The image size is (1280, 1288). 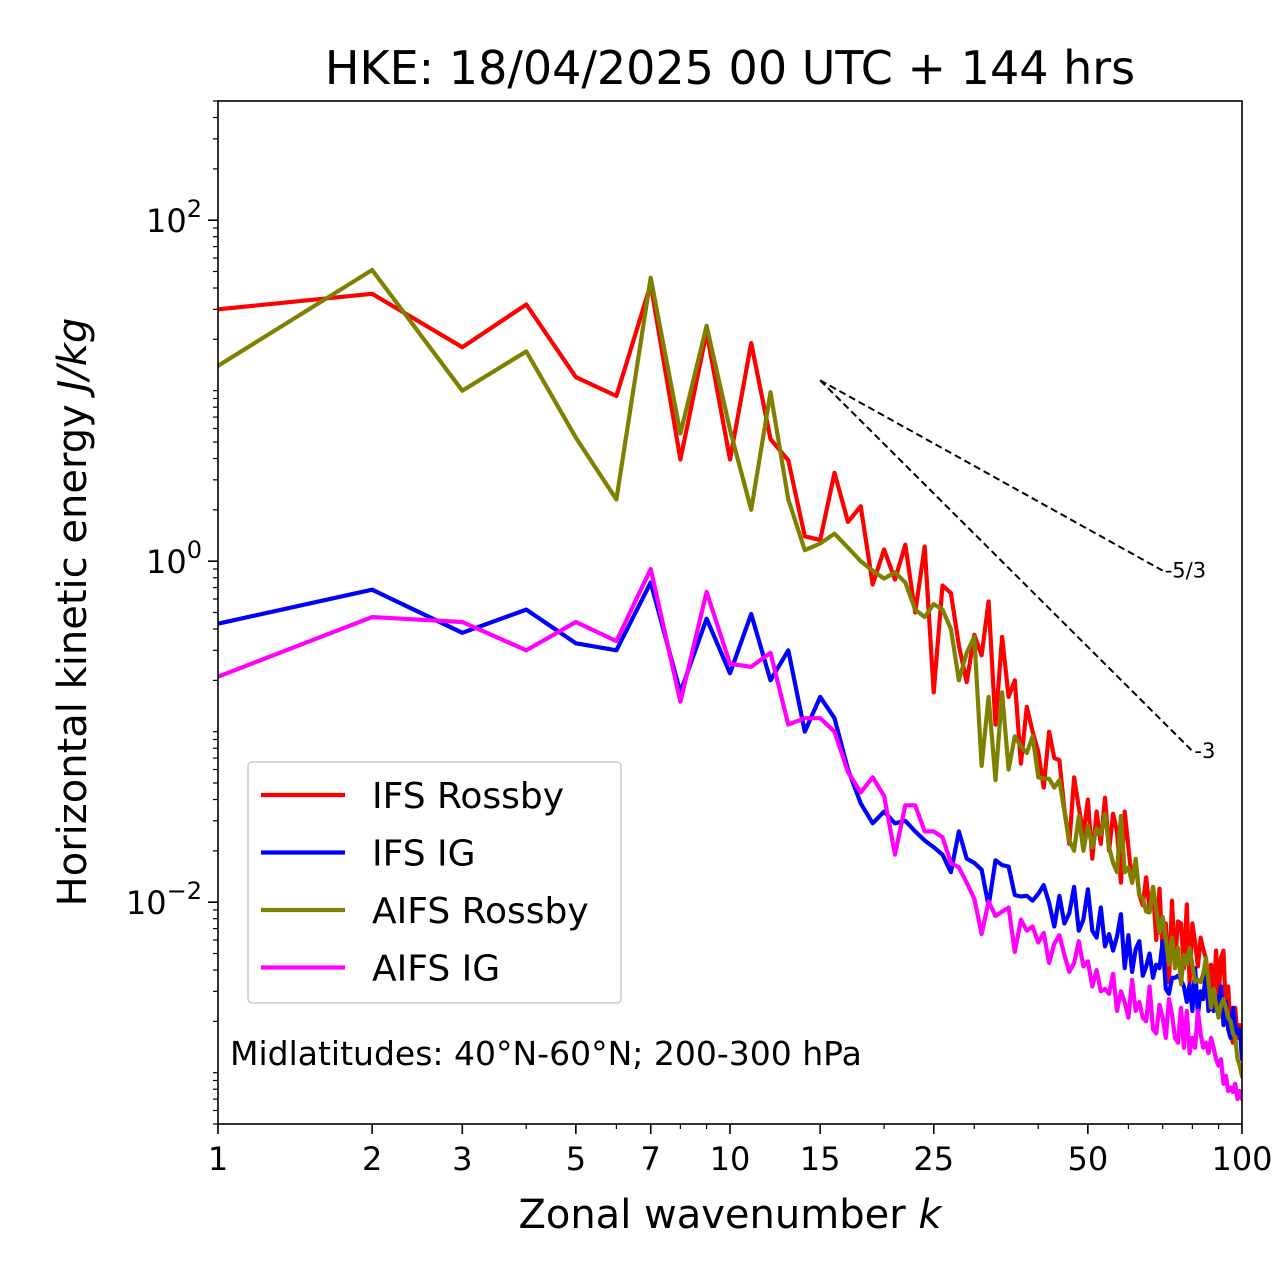 What do you see at coordinates (1204, 751) in the screenshot?
I see `reference-slope-label: -3` at bounding box center [1204, 751].